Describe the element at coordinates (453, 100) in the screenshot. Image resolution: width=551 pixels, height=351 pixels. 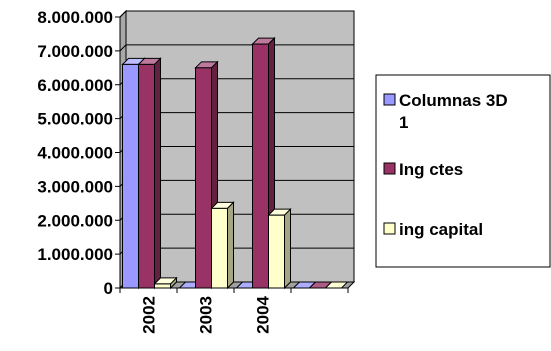
I see `legend-label-line: Columnas 3D` at that location.